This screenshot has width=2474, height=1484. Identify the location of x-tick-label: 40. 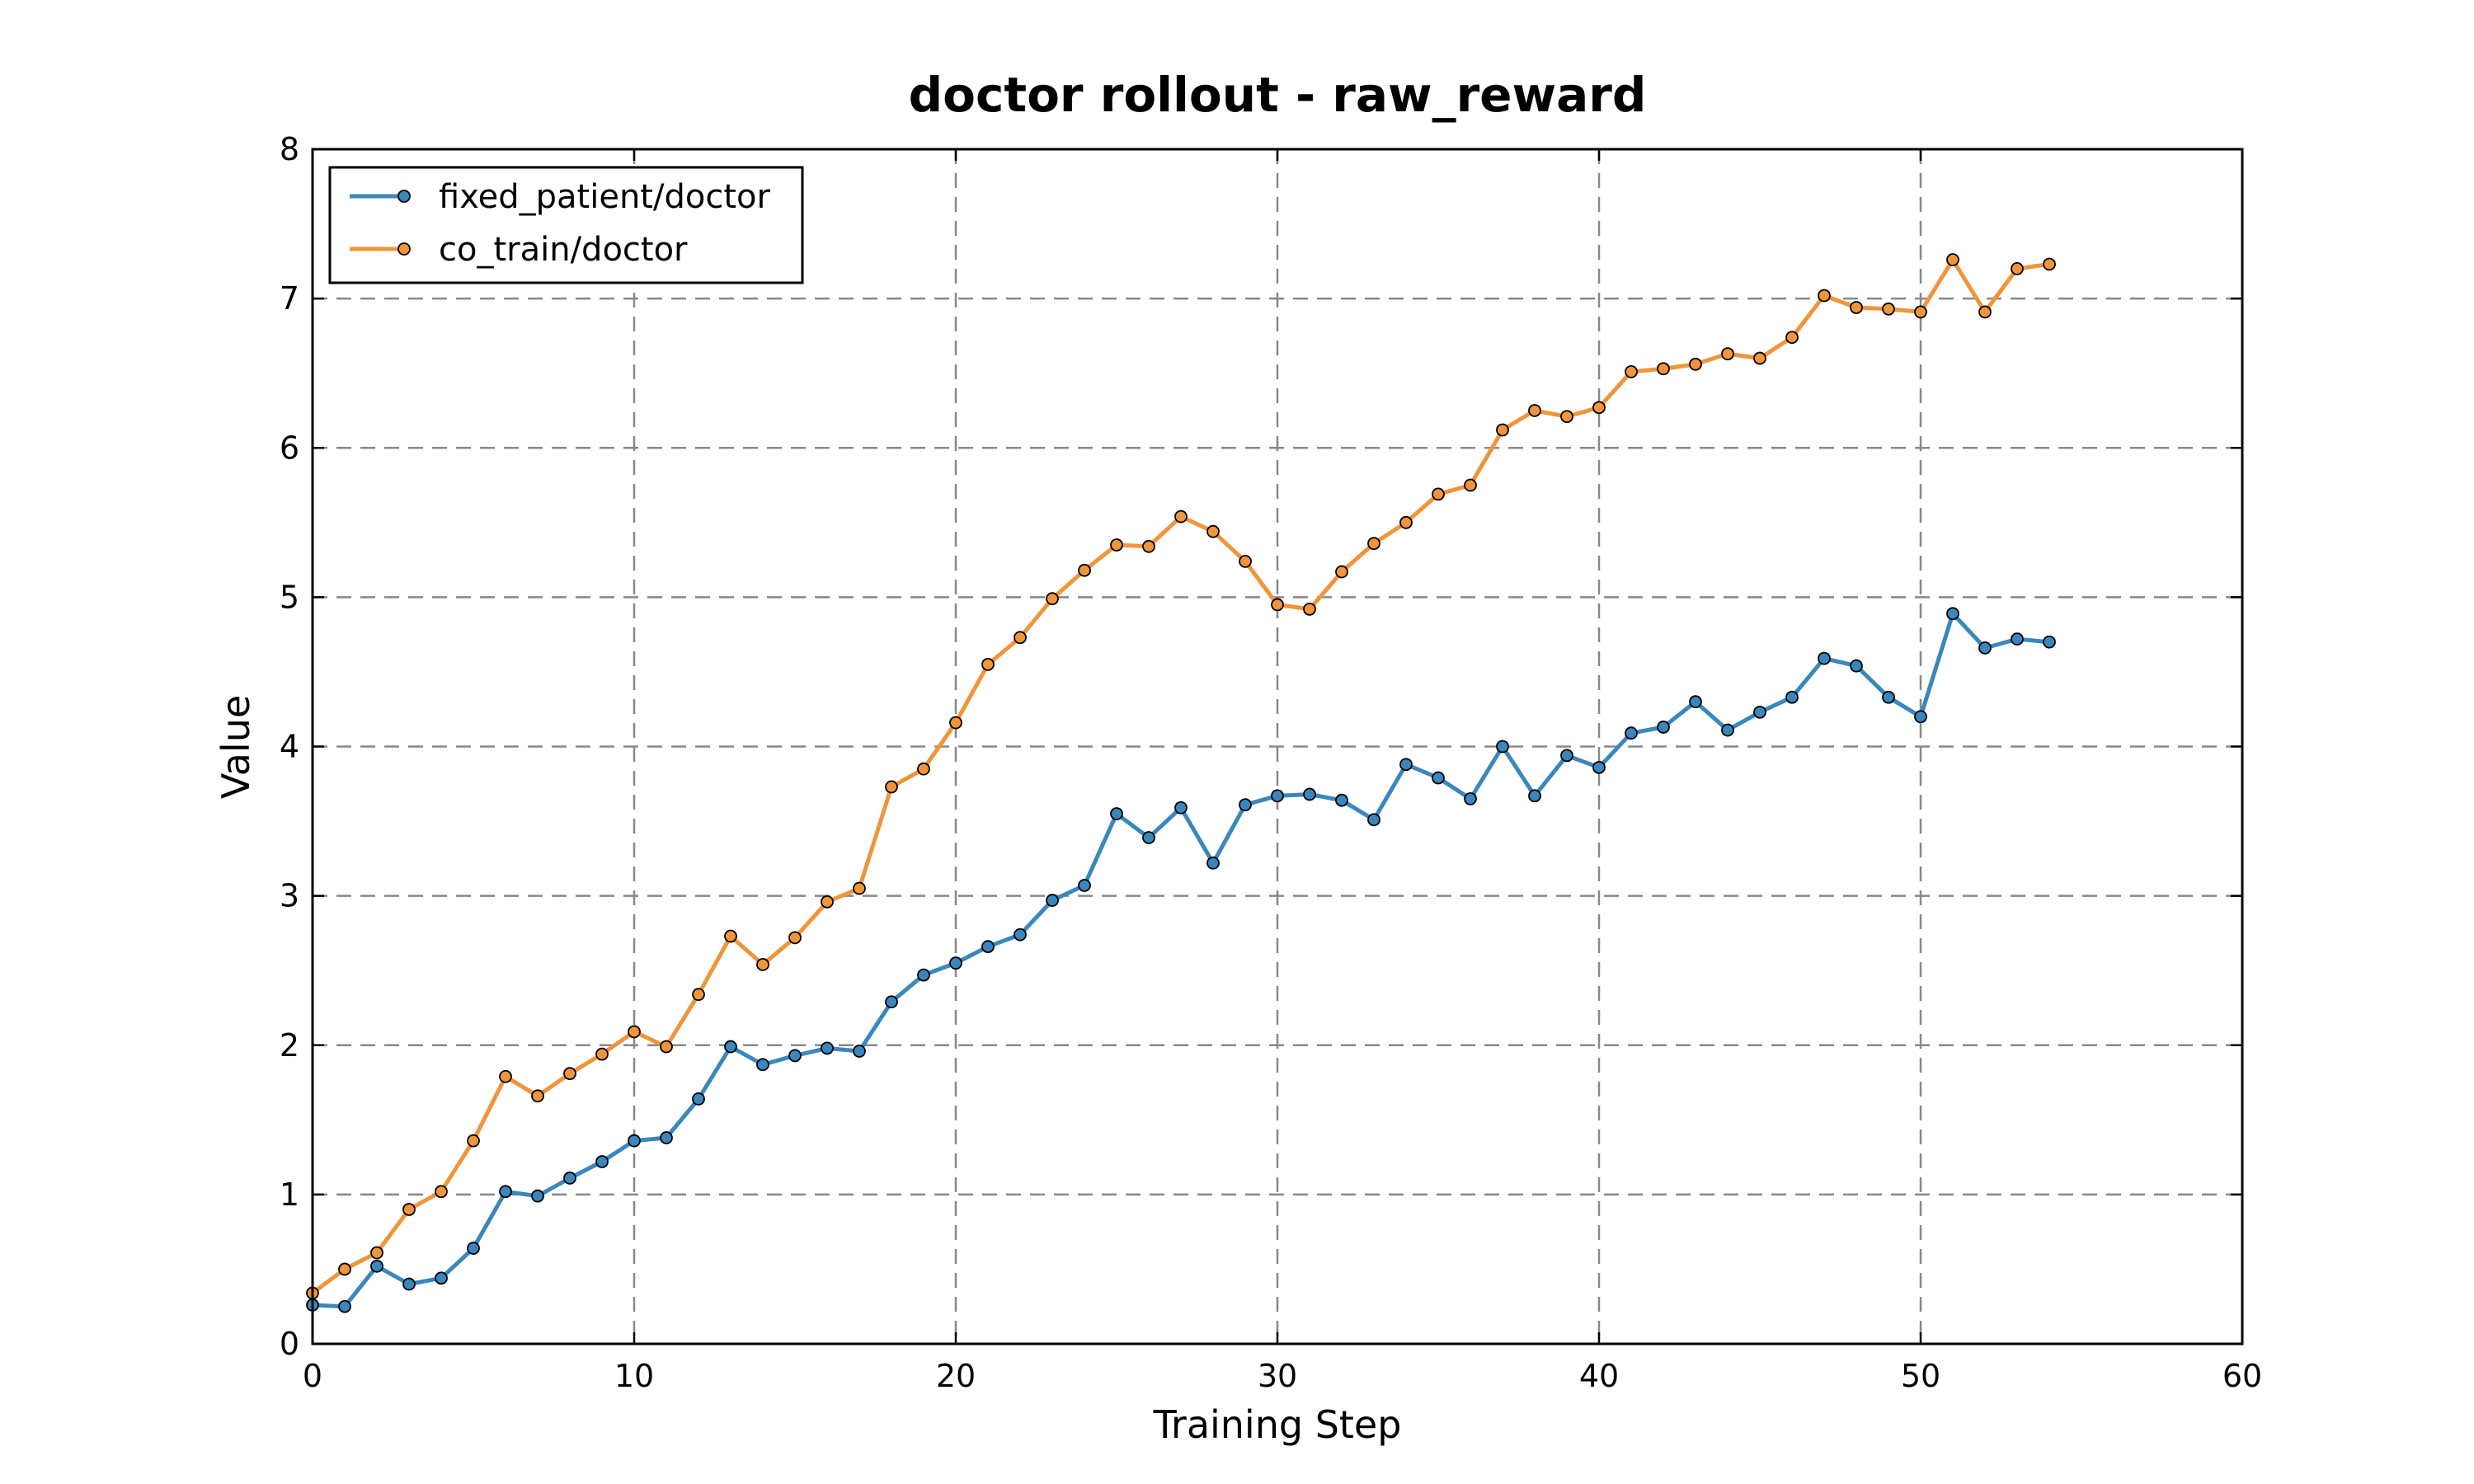
(1599, 1376).